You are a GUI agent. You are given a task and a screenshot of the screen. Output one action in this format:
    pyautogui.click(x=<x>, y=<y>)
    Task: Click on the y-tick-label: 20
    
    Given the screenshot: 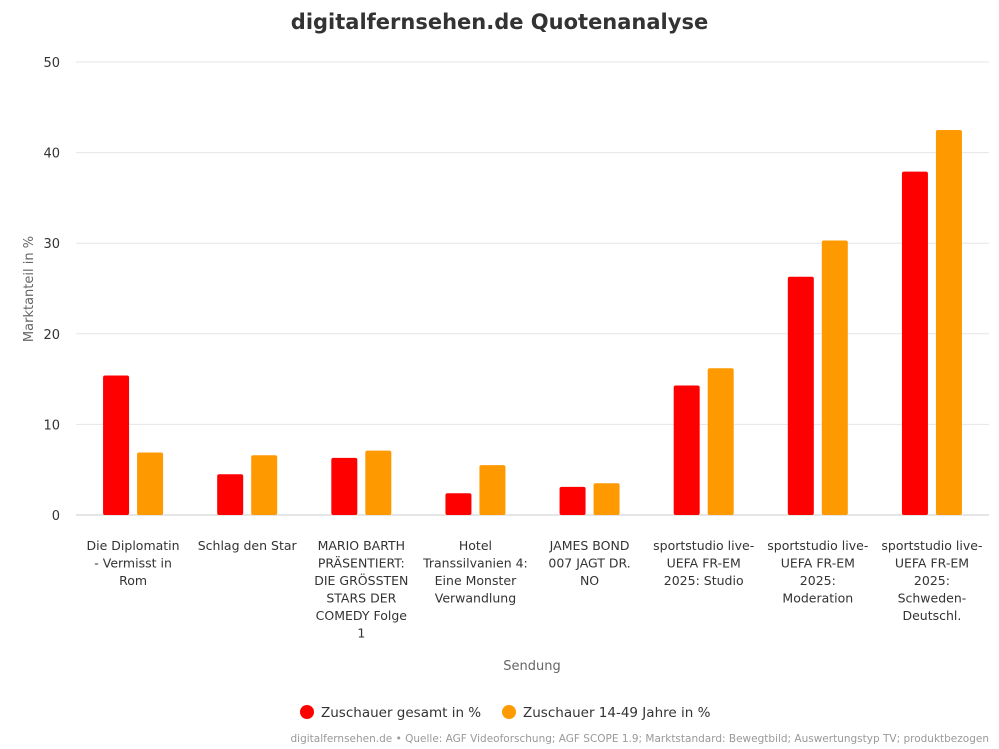 What is the action you would take?
    pyautogui.click(x=51, y=335)
    